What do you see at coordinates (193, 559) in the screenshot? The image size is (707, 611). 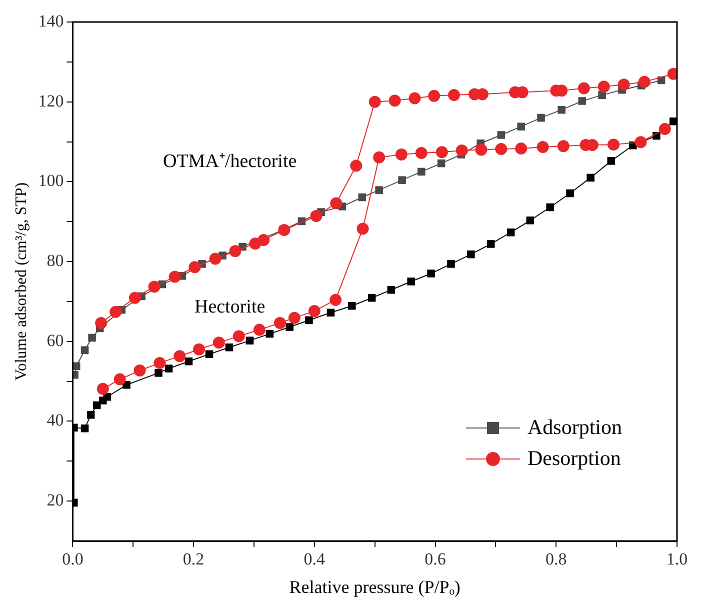 I see `x-tick-label: 0.2` at bounding box center [193, 559].